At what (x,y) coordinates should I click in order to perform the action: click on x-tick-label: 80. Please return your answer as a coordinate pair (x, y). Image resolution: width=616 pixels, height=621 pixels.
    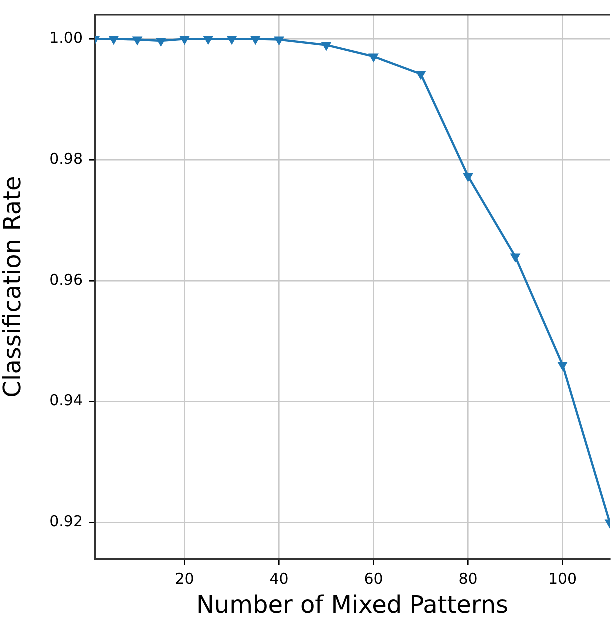
    Looking at the image, I should click on (468, 579).